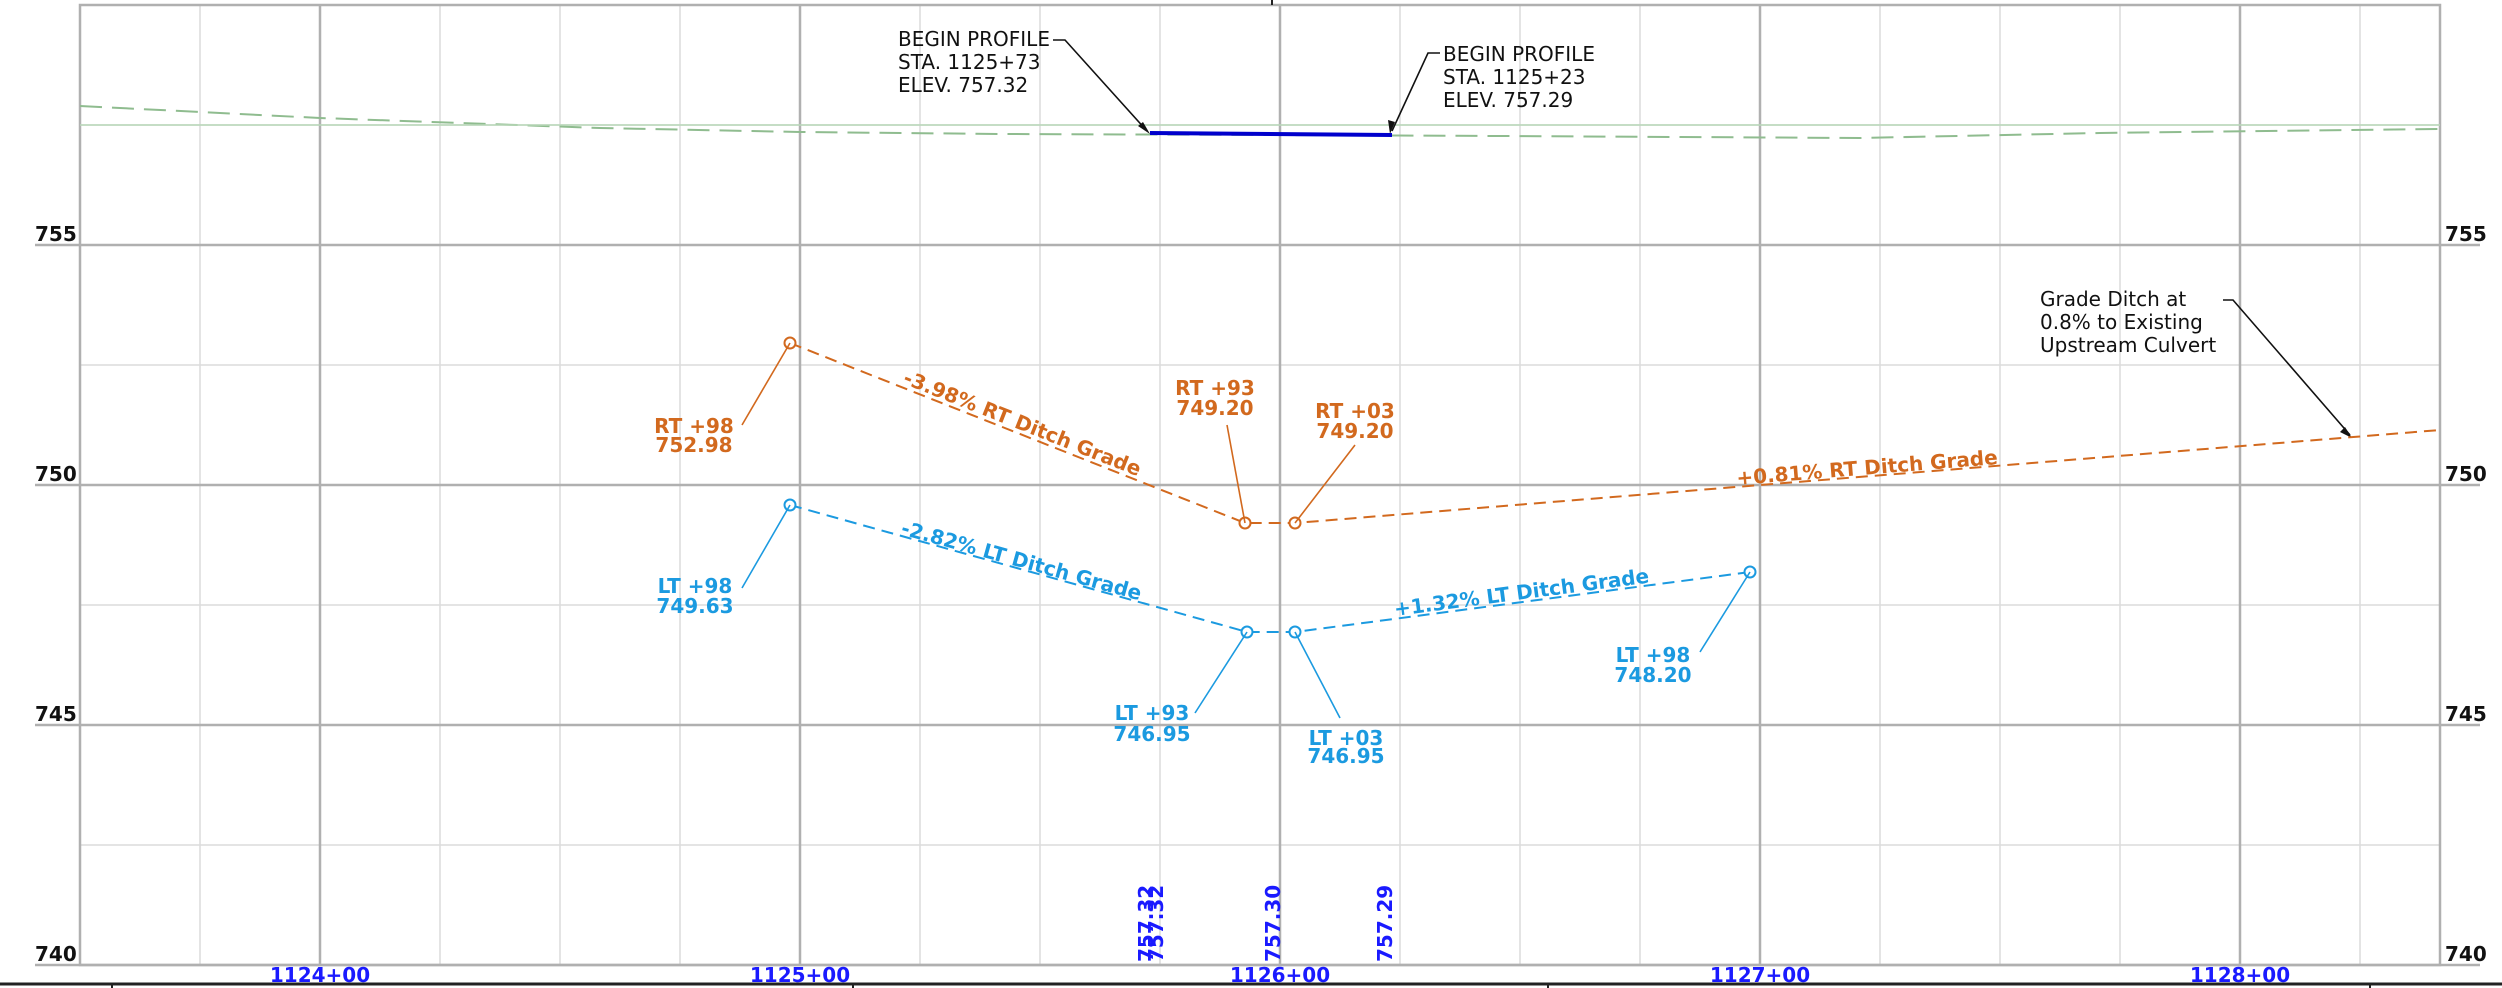  I want to click on lt-03-label: LT +03, so click(1346, 738).